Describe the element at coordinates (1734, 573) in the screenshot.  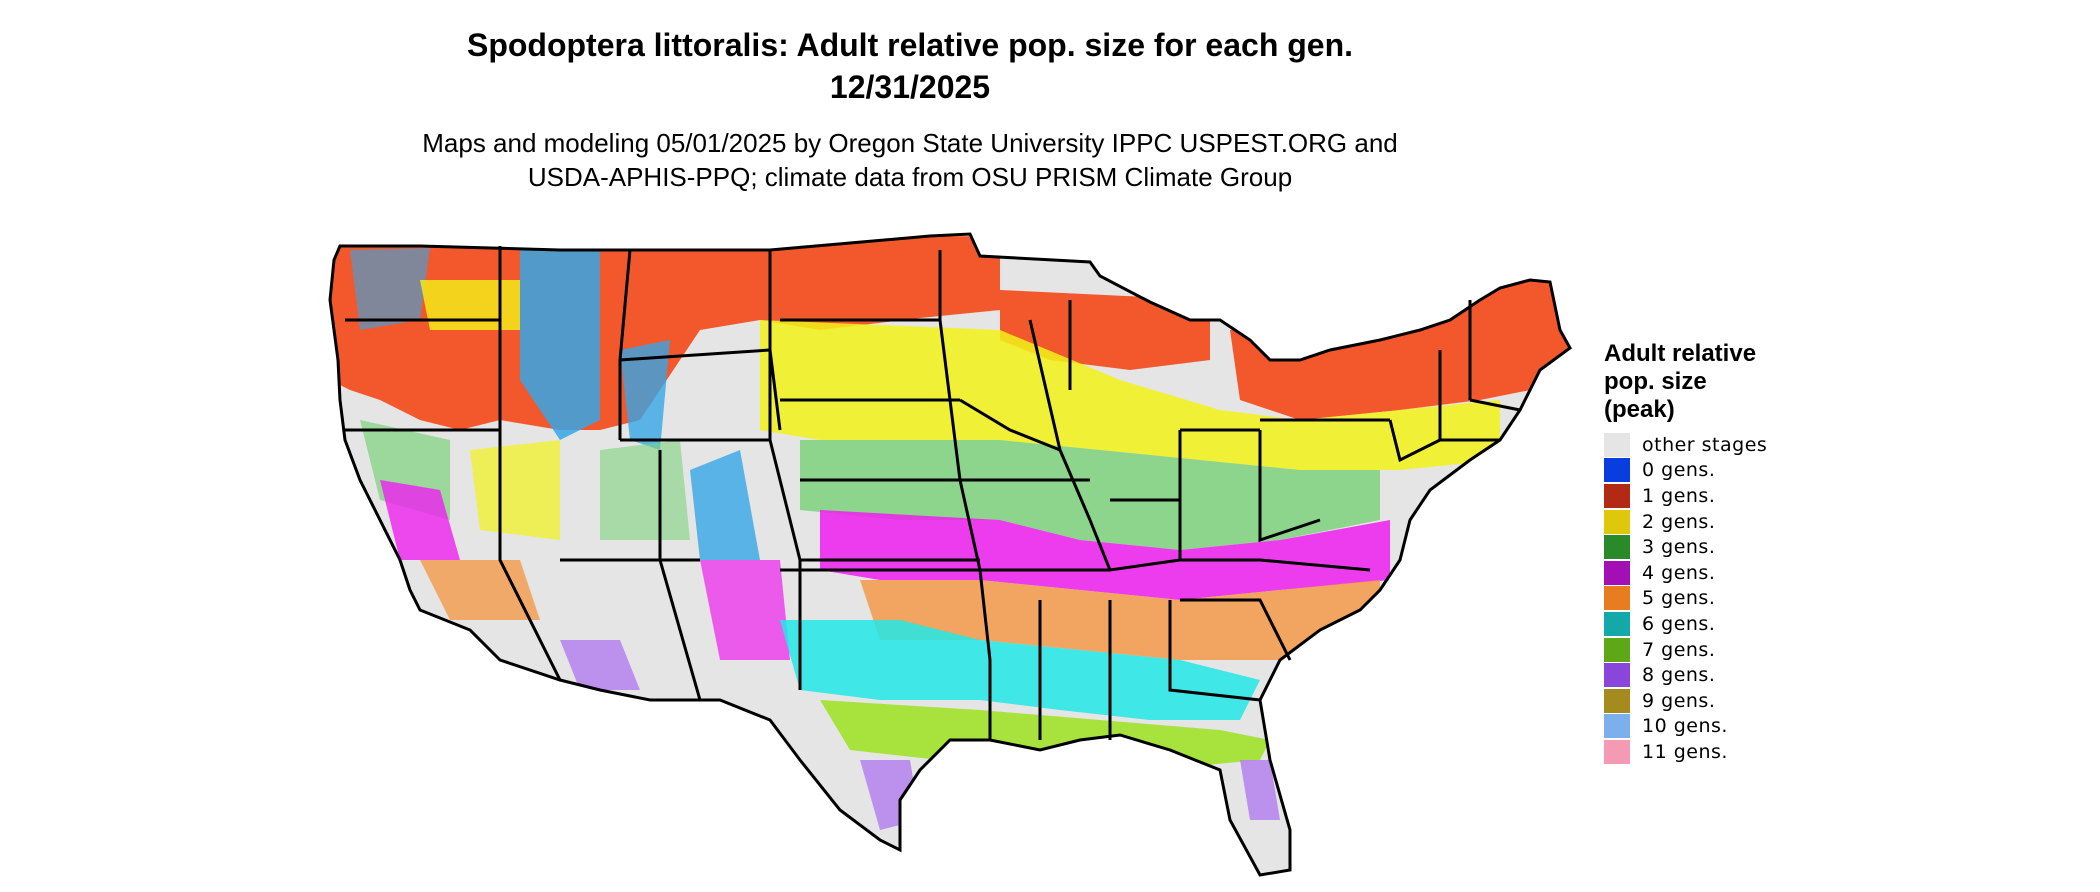
I see `legend-item-4-gens: 4 gens.` at that location.